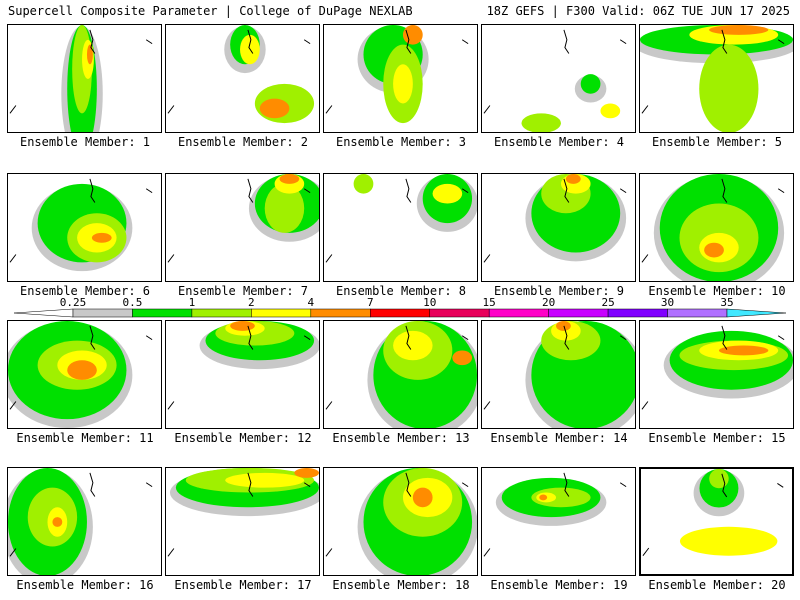 Image resolution: width=800 pixels, height=600 pixels. Describe the element at coordinates (85, 585) in the screenshot. I see `member-label: Ensemble Member: 16` at that location.